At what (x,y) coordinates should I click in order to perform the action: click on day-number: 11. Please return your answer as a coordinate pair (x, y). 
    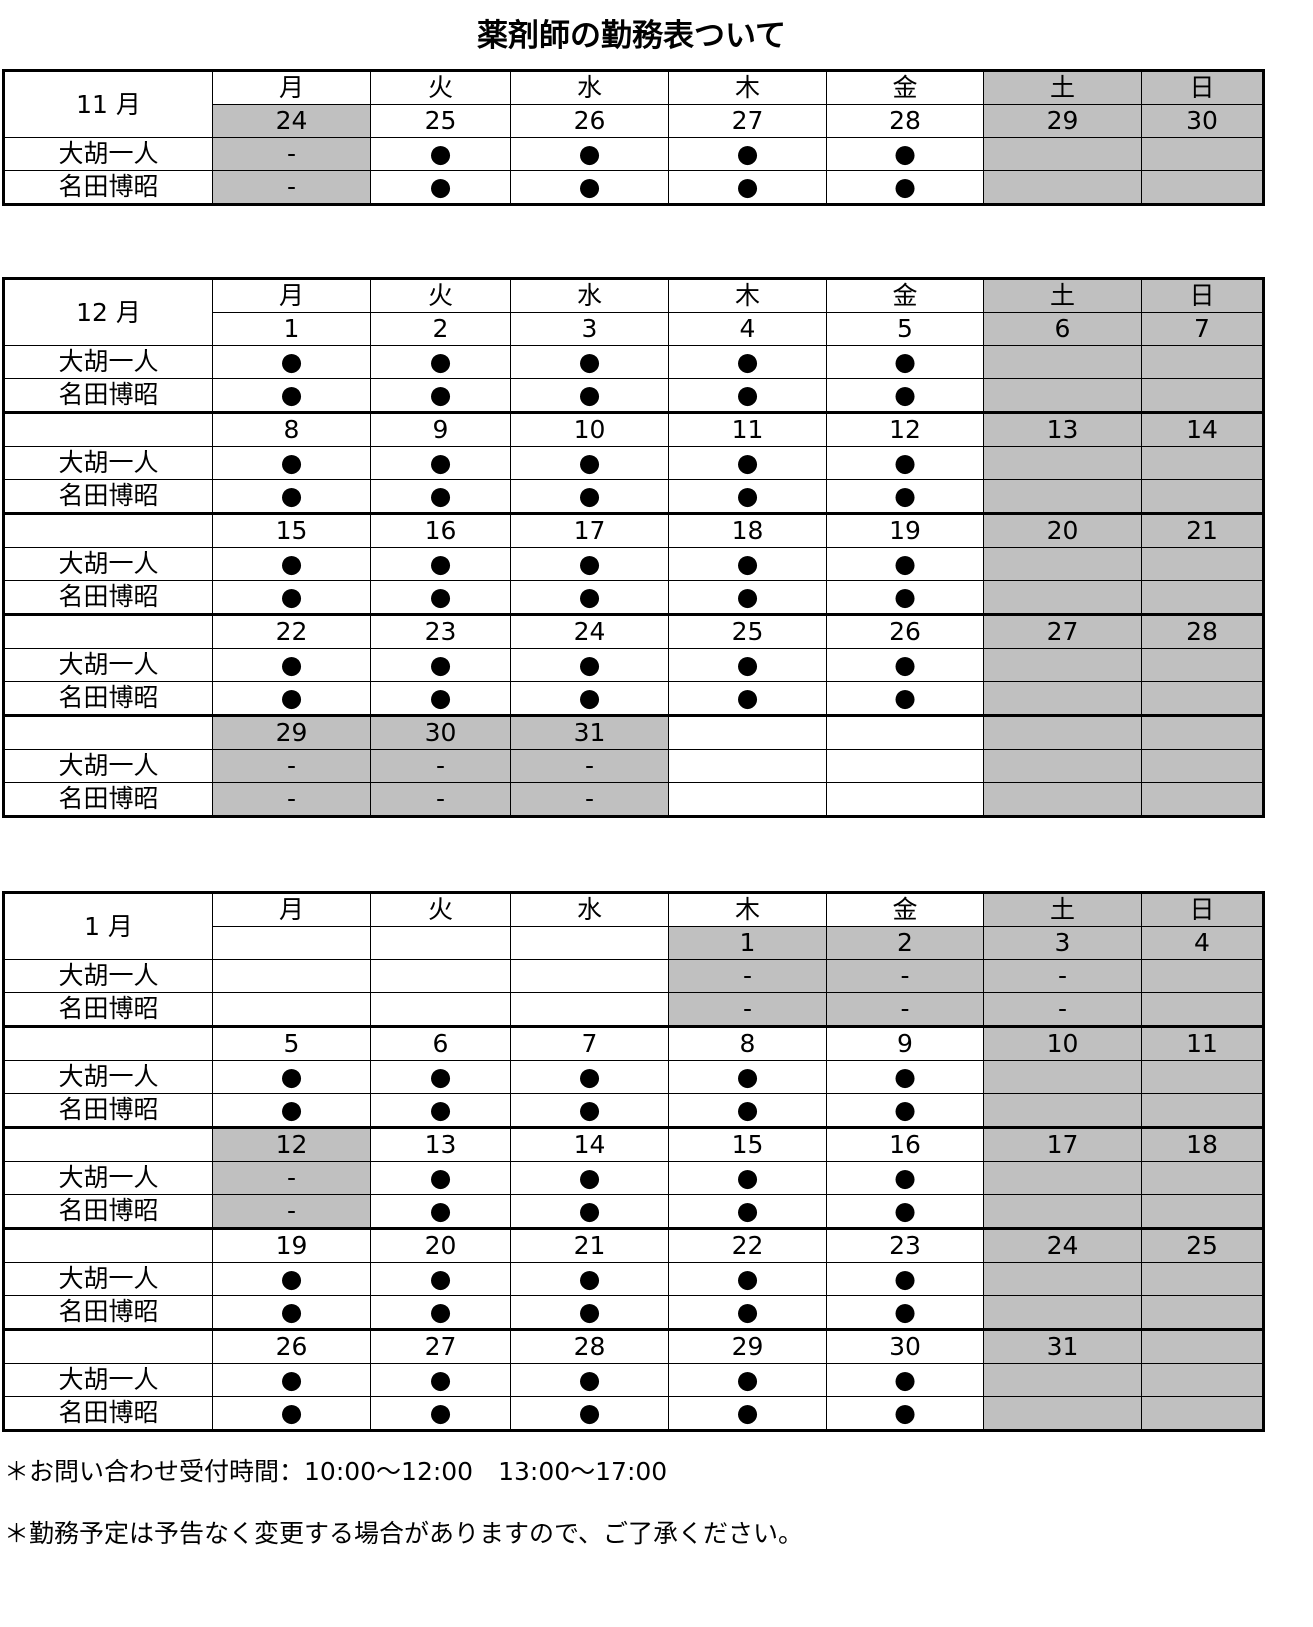
    Looking at the image, I should click on (747, 429).